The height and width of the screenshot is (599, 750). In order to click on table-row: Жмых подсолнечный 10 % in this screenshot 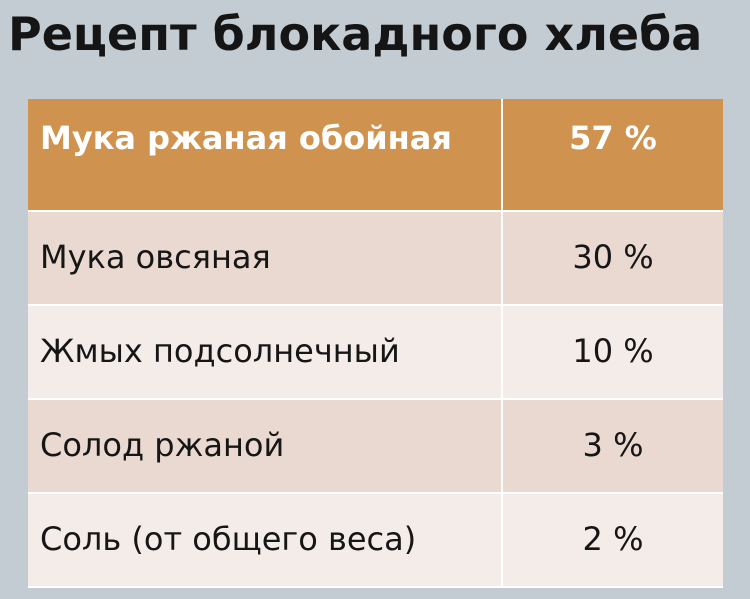, I will do `click(375, 352)`.